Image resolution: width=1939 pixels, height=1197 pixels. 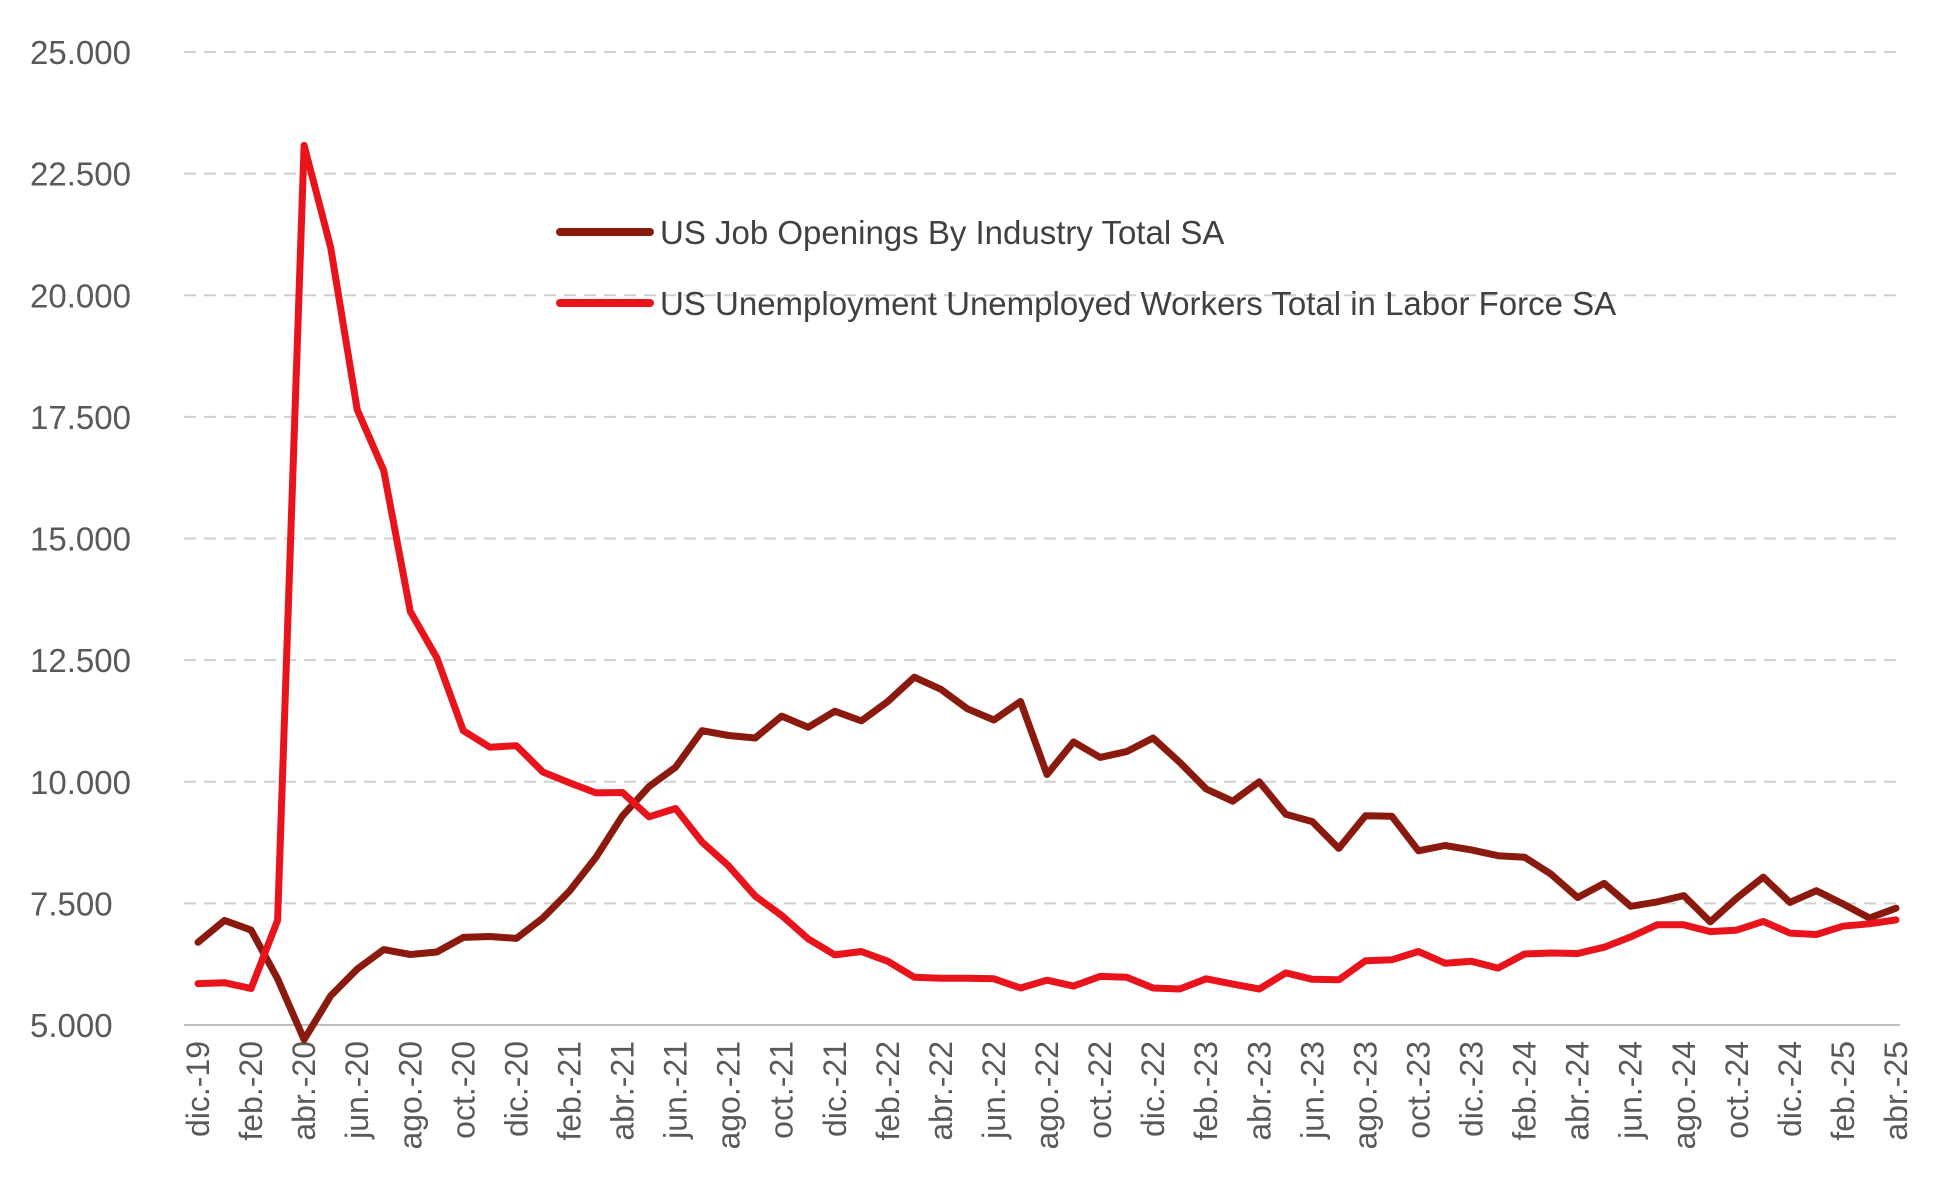 What do you see at coordinates (71, 903) in the screenshot?
I see `y-tick-label: 7.500` at bounding box center [71, 903].